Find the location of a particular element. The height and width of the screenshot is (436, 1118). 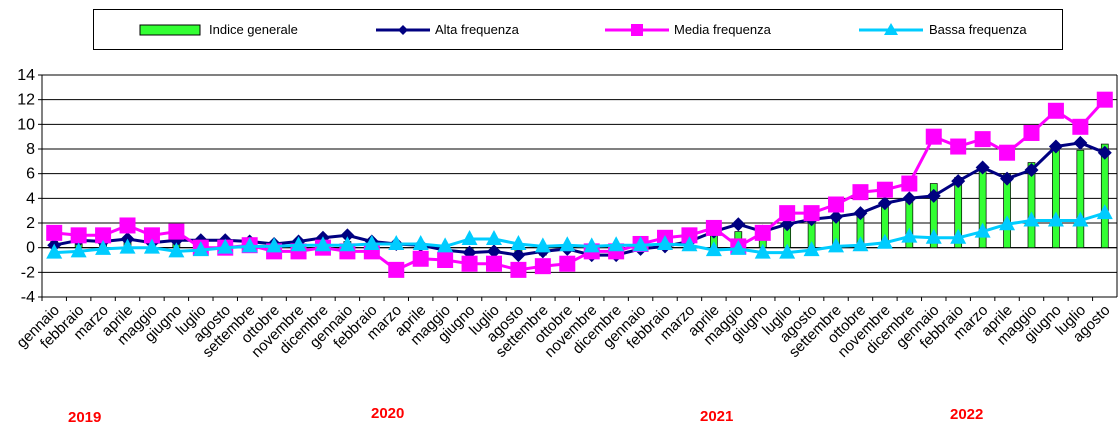

year-label-2020: 2020 is located at coordinates (388, 413).